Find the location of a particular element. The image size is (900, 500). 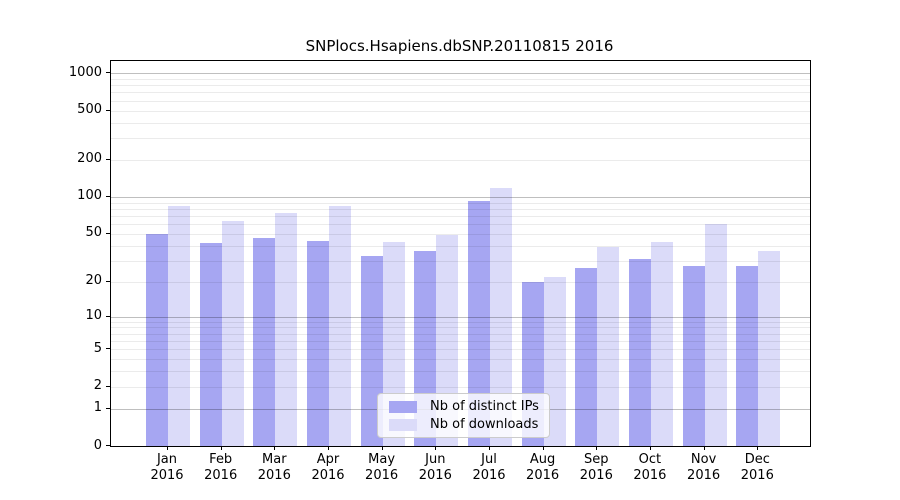

bar-jan-downloads is located at coordinates (179, 326).